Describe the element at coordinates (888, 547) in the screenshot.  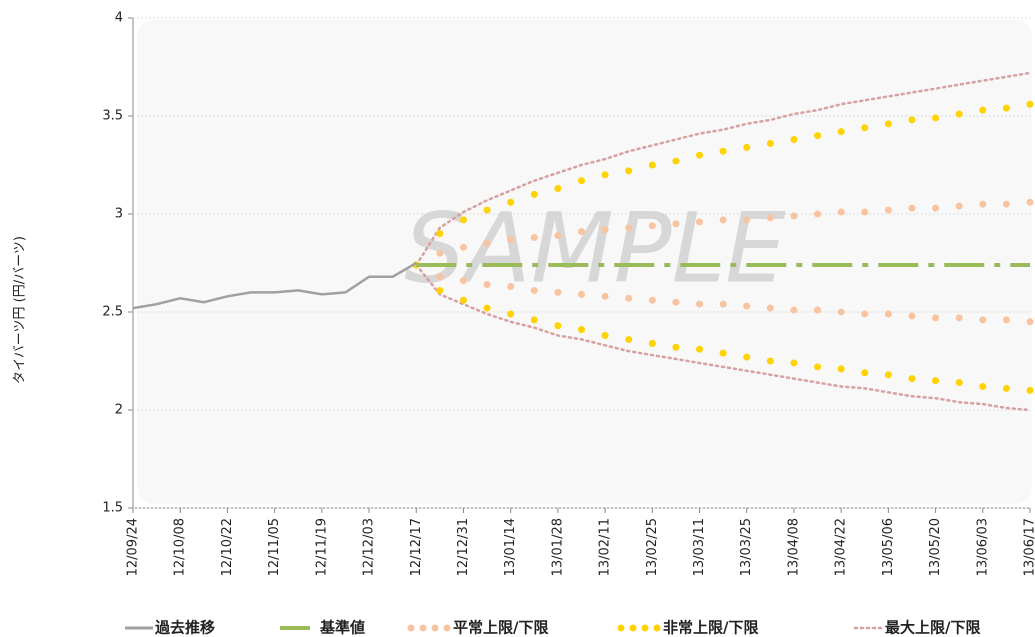
I see `x-tick-label: 13/05/06` at that location.